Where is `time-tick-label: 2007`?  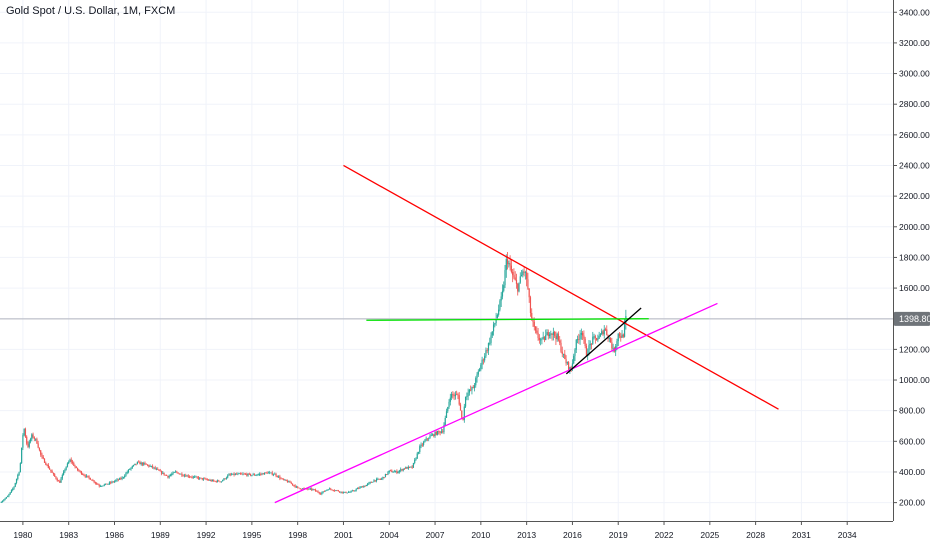 time-tick-label: 2007 is located at coordinates (435, 535).